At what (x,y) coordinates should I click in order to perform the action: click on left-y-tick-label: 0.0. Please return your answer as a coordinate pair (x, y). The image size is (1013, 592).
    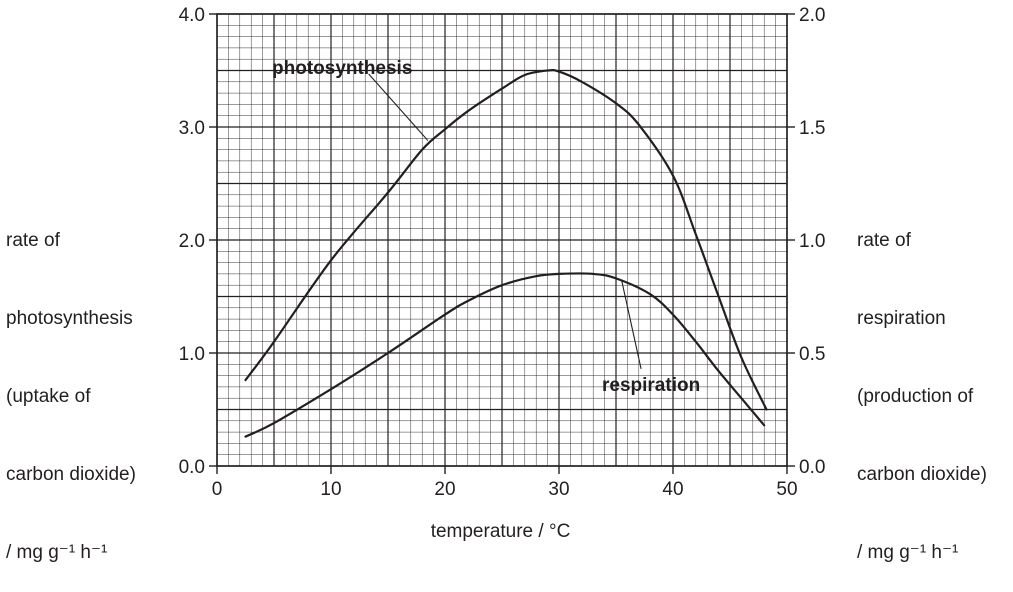
    Looking at the image, I should click on (192, 467).